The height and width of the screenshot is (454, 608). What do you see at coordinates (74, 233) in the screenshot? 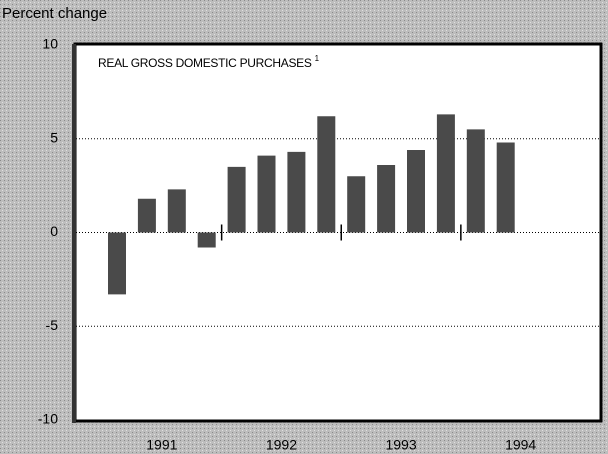
I see `plot-shadow` at bounding box center [74, 233].